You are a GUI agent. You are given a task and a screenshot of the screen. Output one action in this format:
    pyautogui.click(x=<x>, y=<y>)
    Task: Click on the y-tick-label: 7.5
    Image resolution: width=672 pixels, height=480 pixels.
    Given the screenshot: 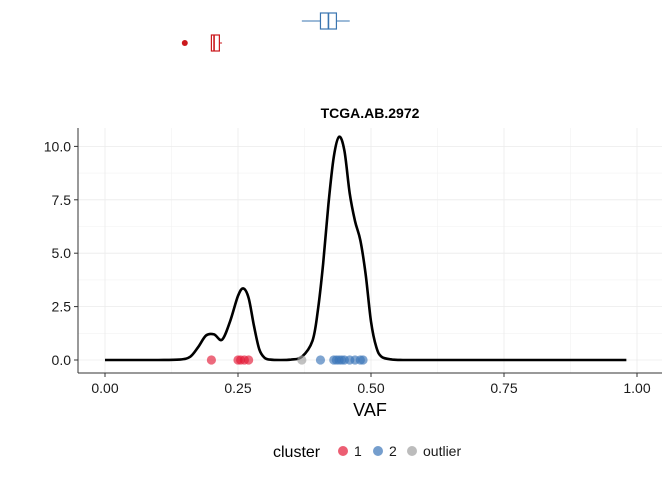 What is the action you would take?
    pyautogui.click(x=62, y=200)
    